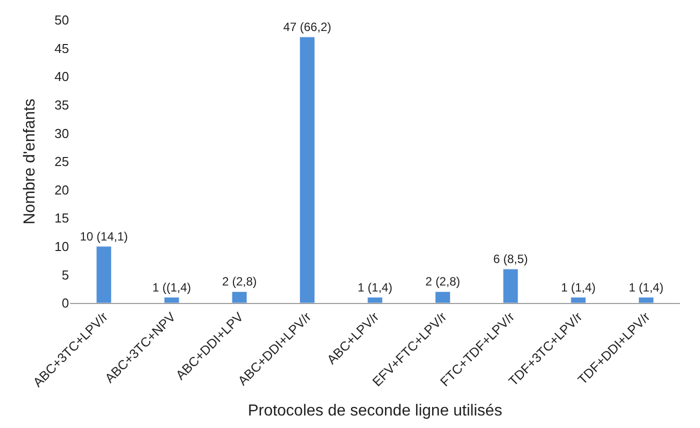 This screenshot has width=700, height=428. I want to click on y-tick-label: 20, so click(61, 190).